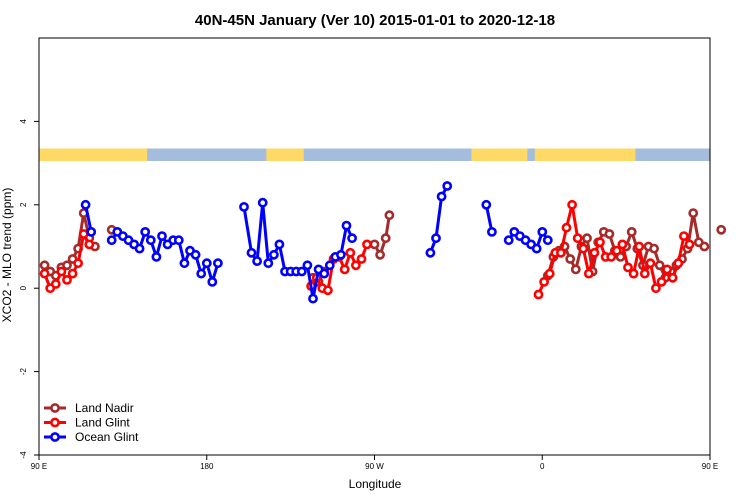 This screenshot has width=750, height=500. Describe the element at coordinates (542, 466) in the screenshot. I see `x-tick-label: 0` at that location.